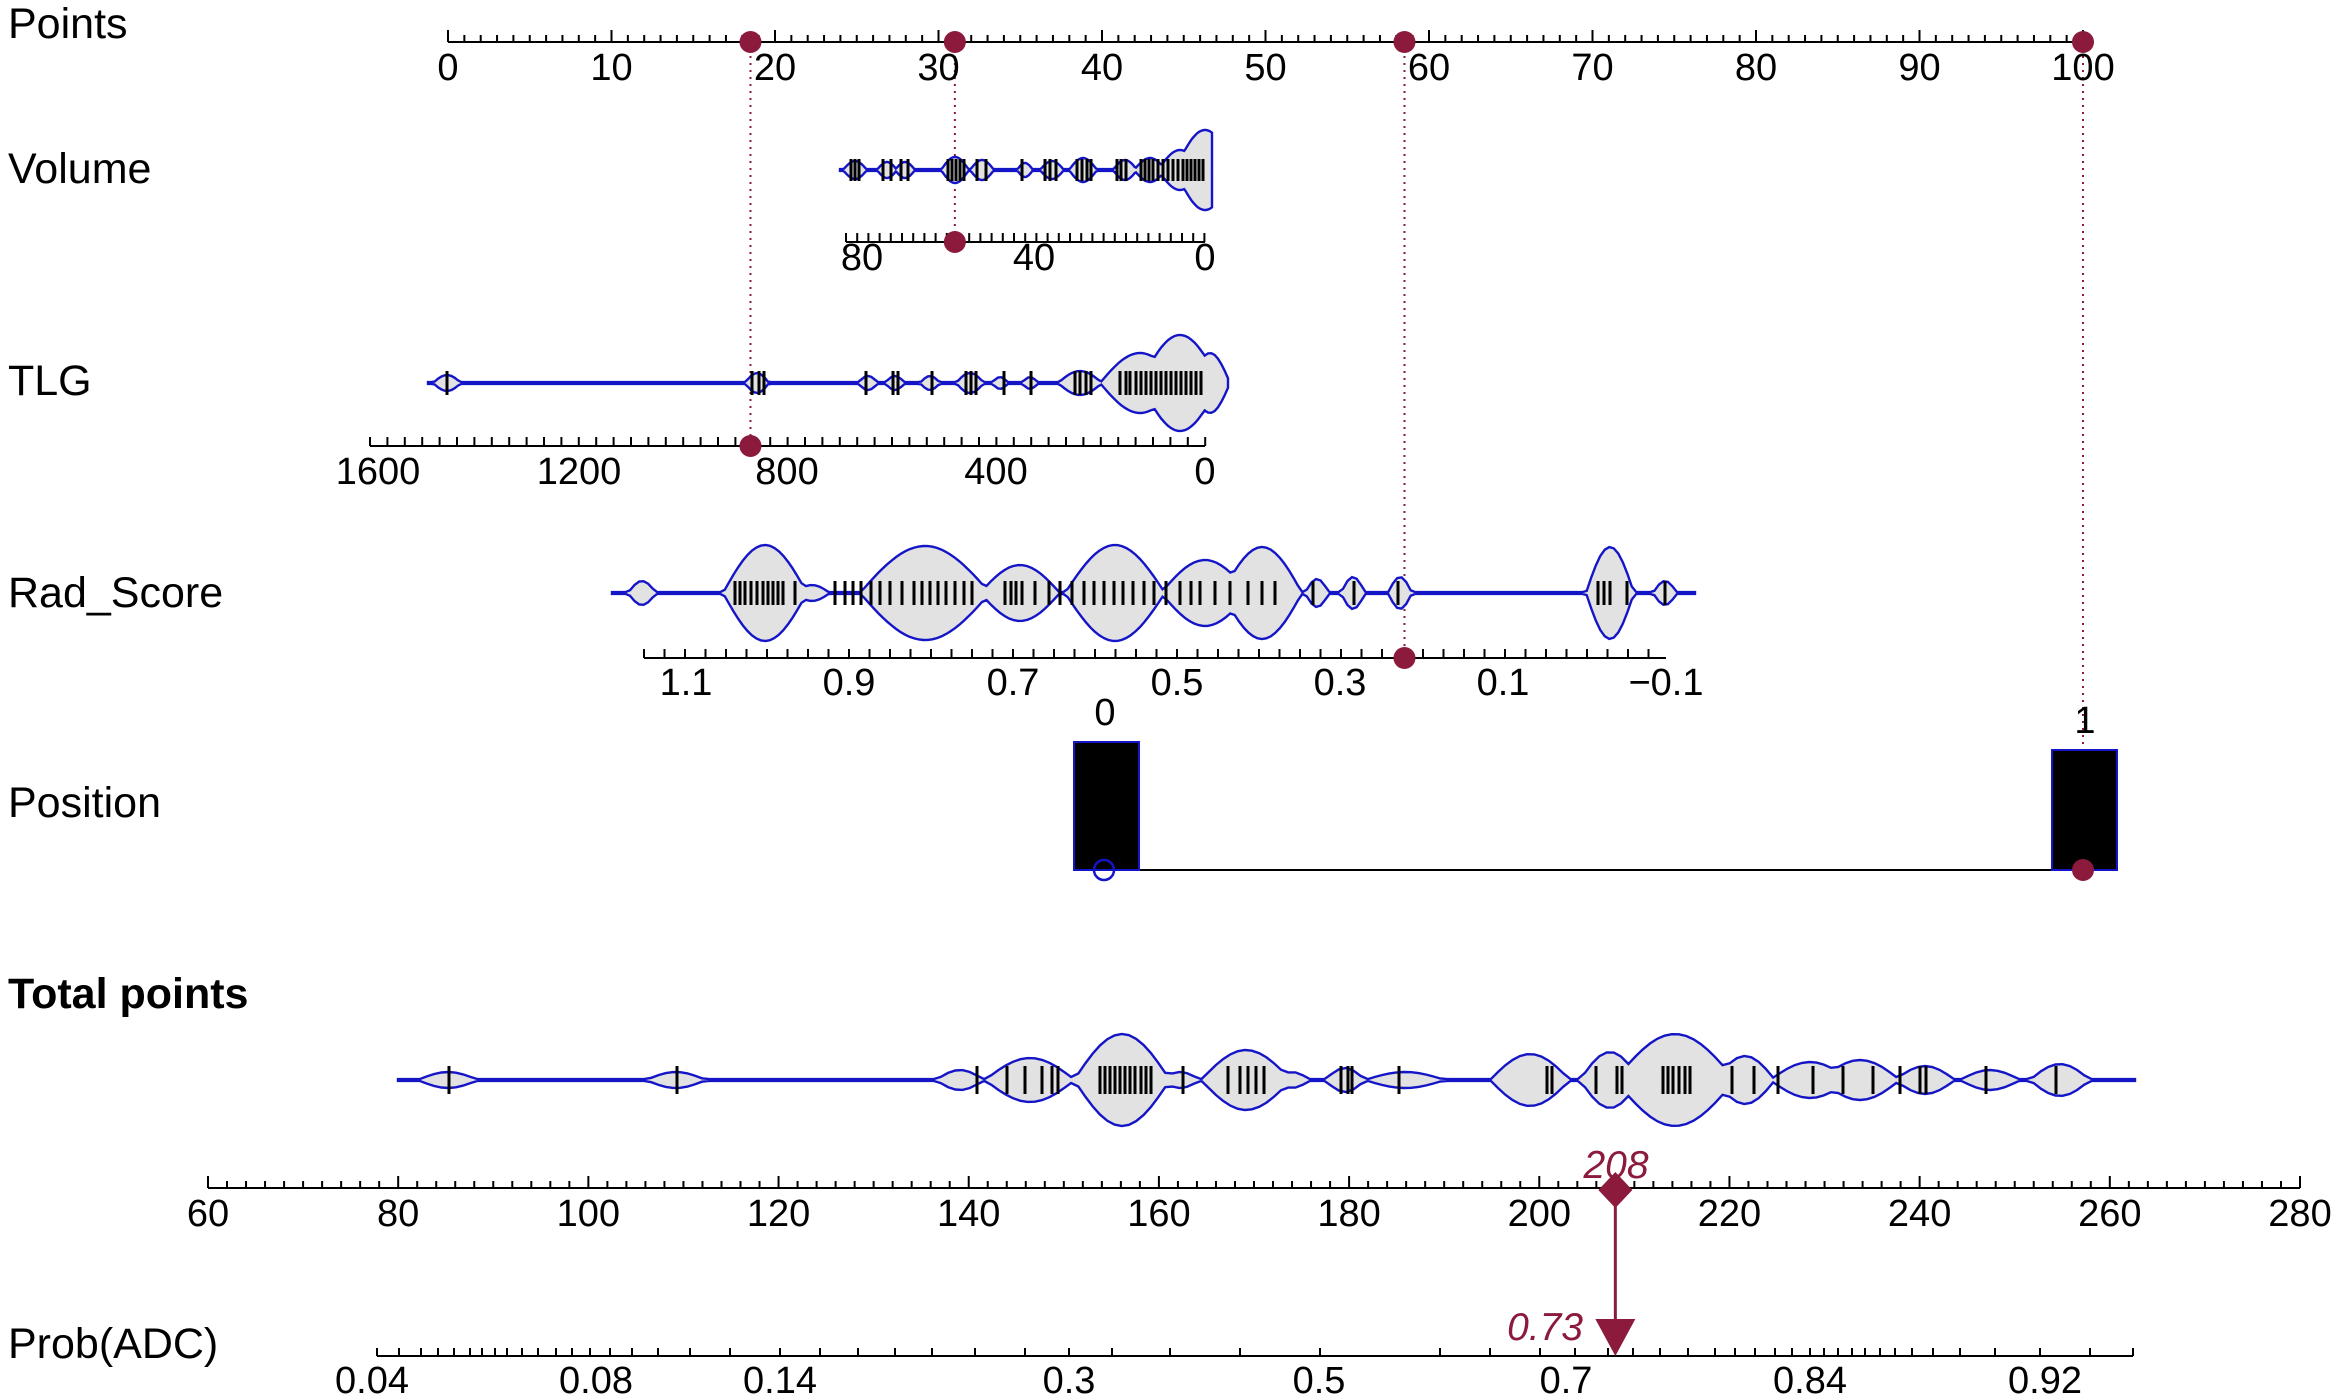 The width and height of the screenshot is (2332, 1400). Describe the element at coordinates (2082, 68) in the screenshot. I see `points-tick-label: 100` at that location.